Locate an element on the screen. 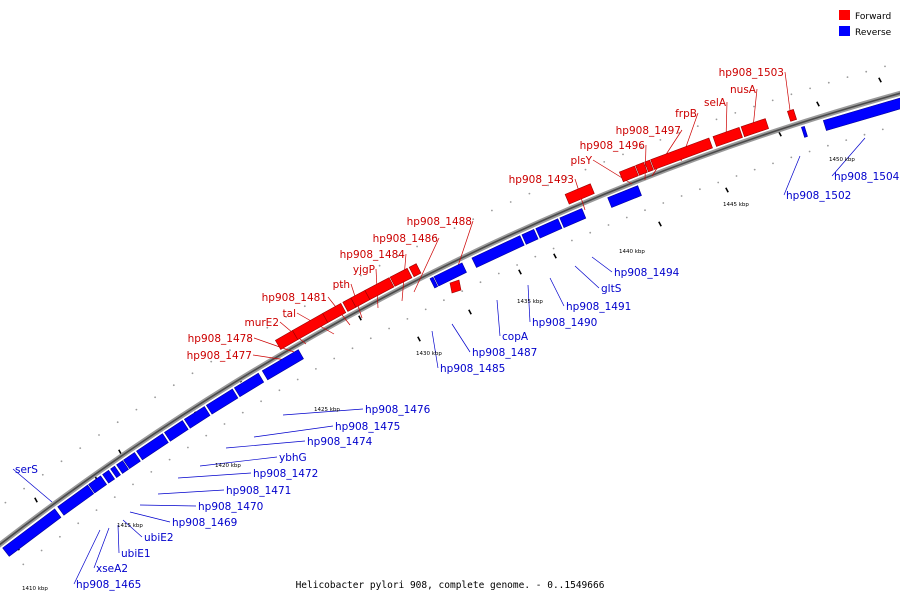 This screenshot has width=900, height=600. reverse-gene-label-hp908-1474: hp908_1474 is located at coordinates (340, 442).